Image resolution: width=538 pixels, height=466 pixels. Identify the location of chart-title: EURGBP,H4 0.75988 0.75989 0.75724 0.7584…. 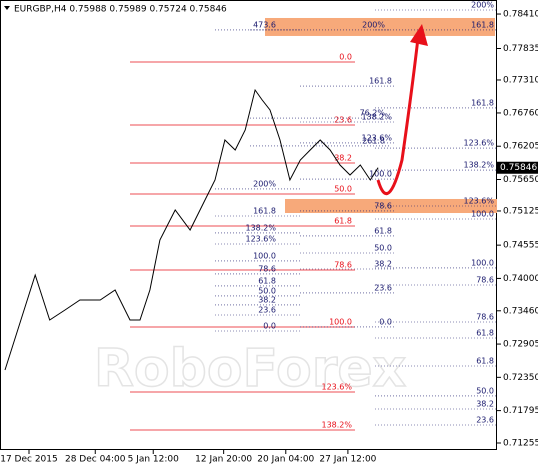
(120, 10).